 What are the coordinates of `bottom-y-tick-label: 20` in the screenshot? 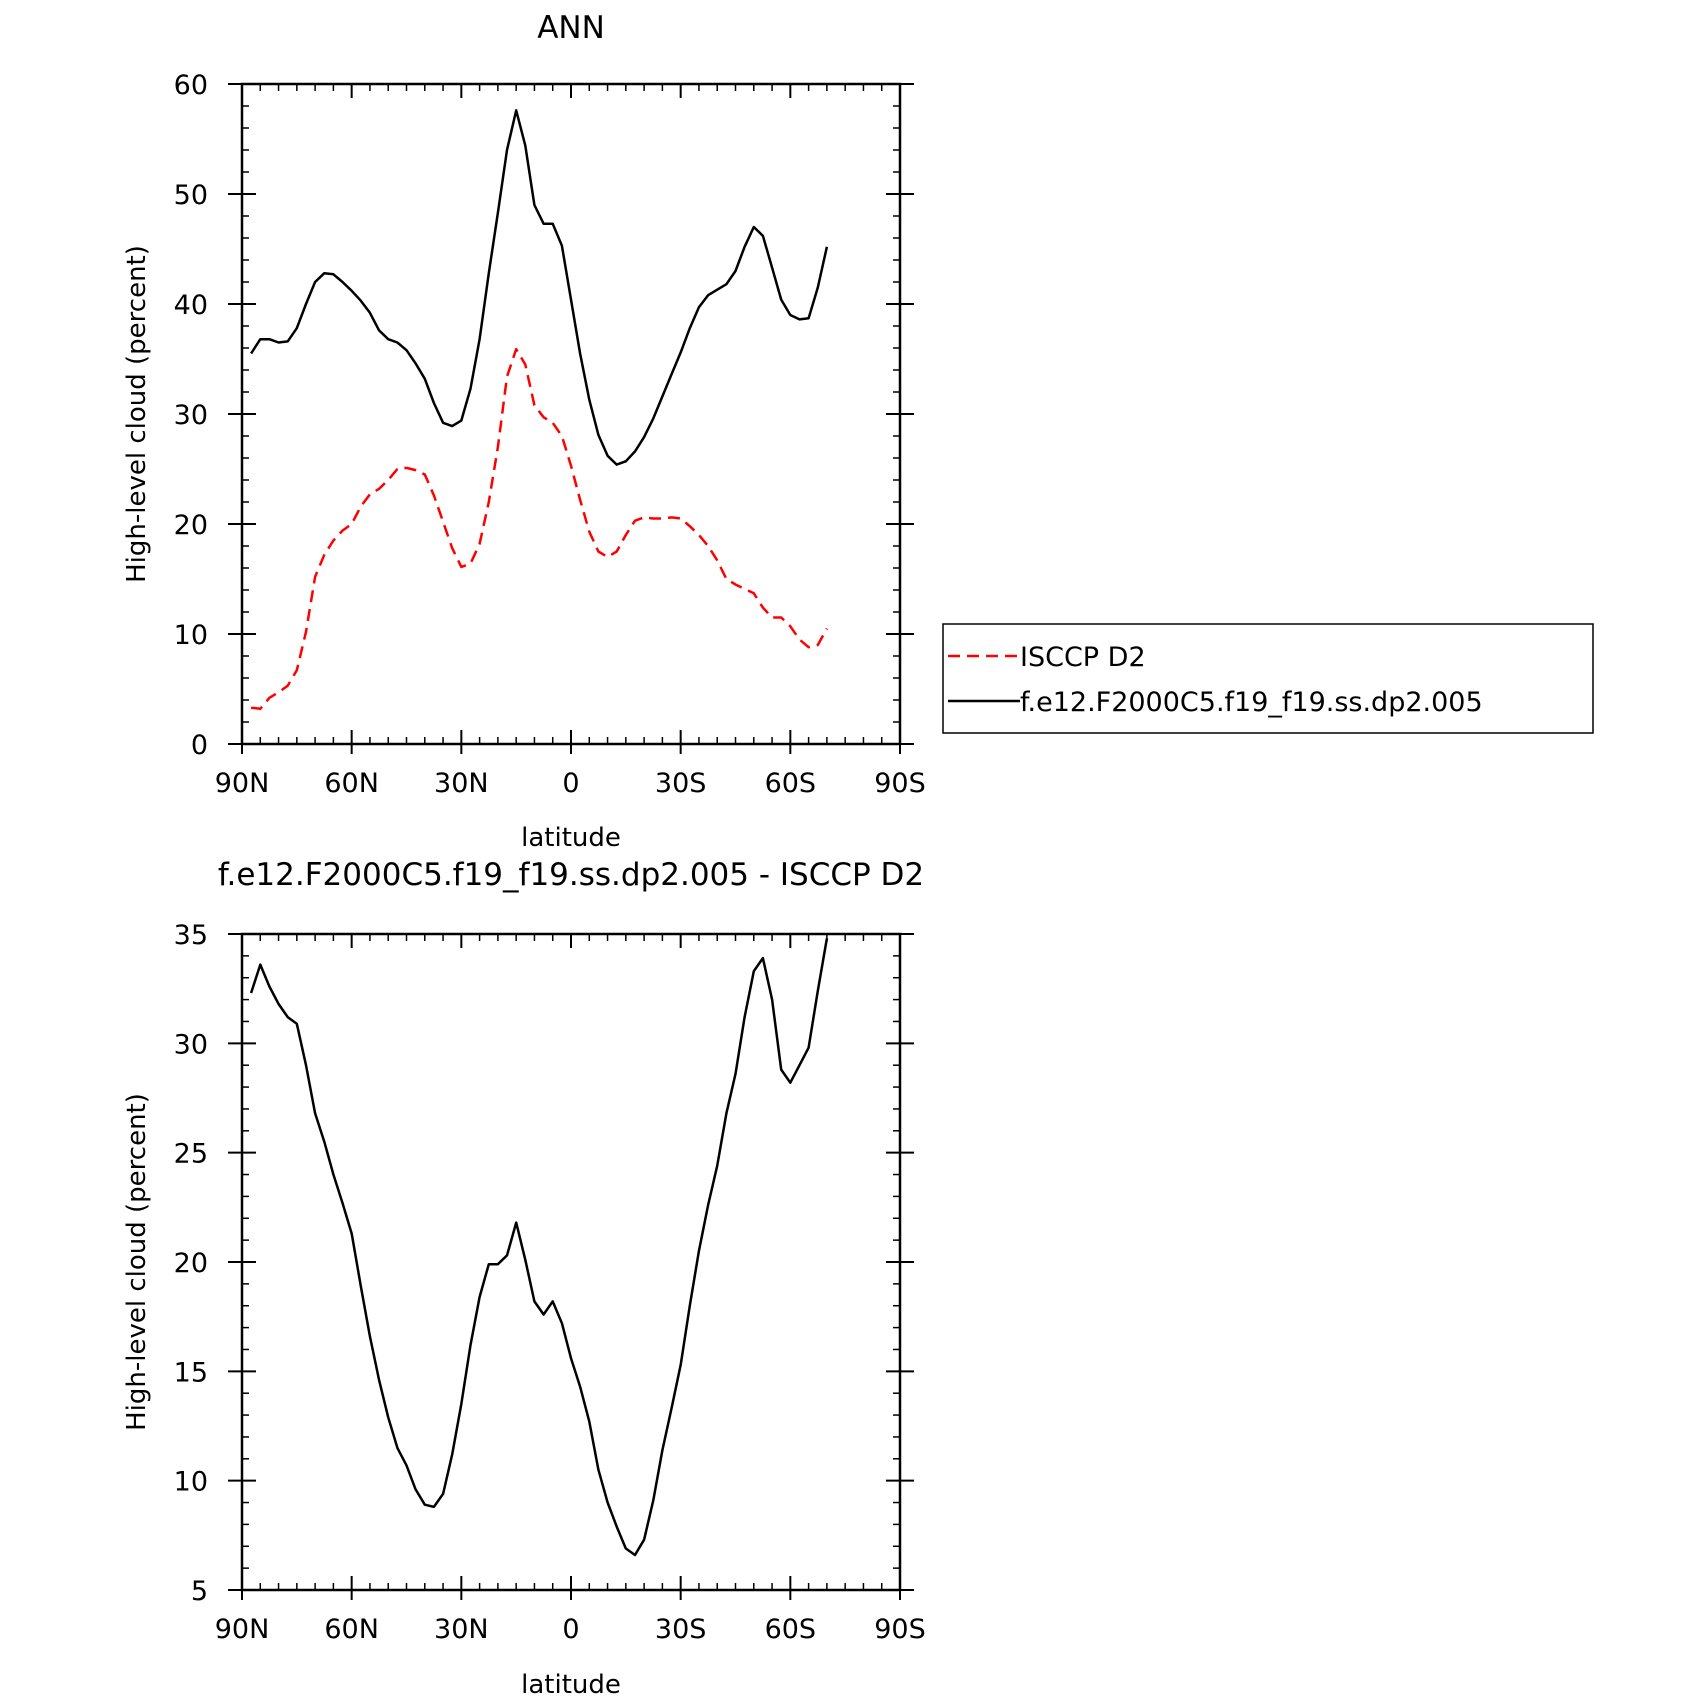 It's located at (191, 1263).